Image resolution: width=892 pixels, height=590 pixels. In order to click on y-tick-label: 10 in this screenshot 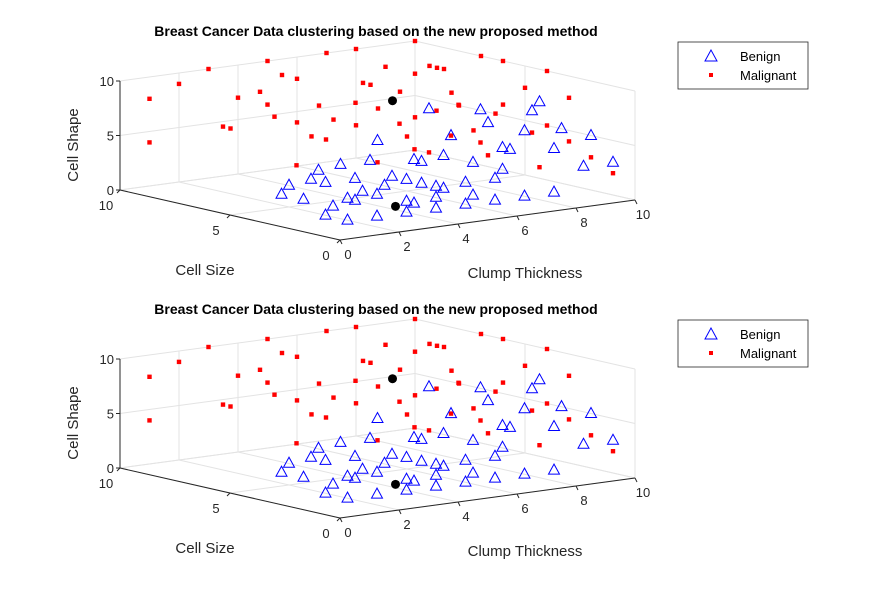, I will do `click(106, 205)`.